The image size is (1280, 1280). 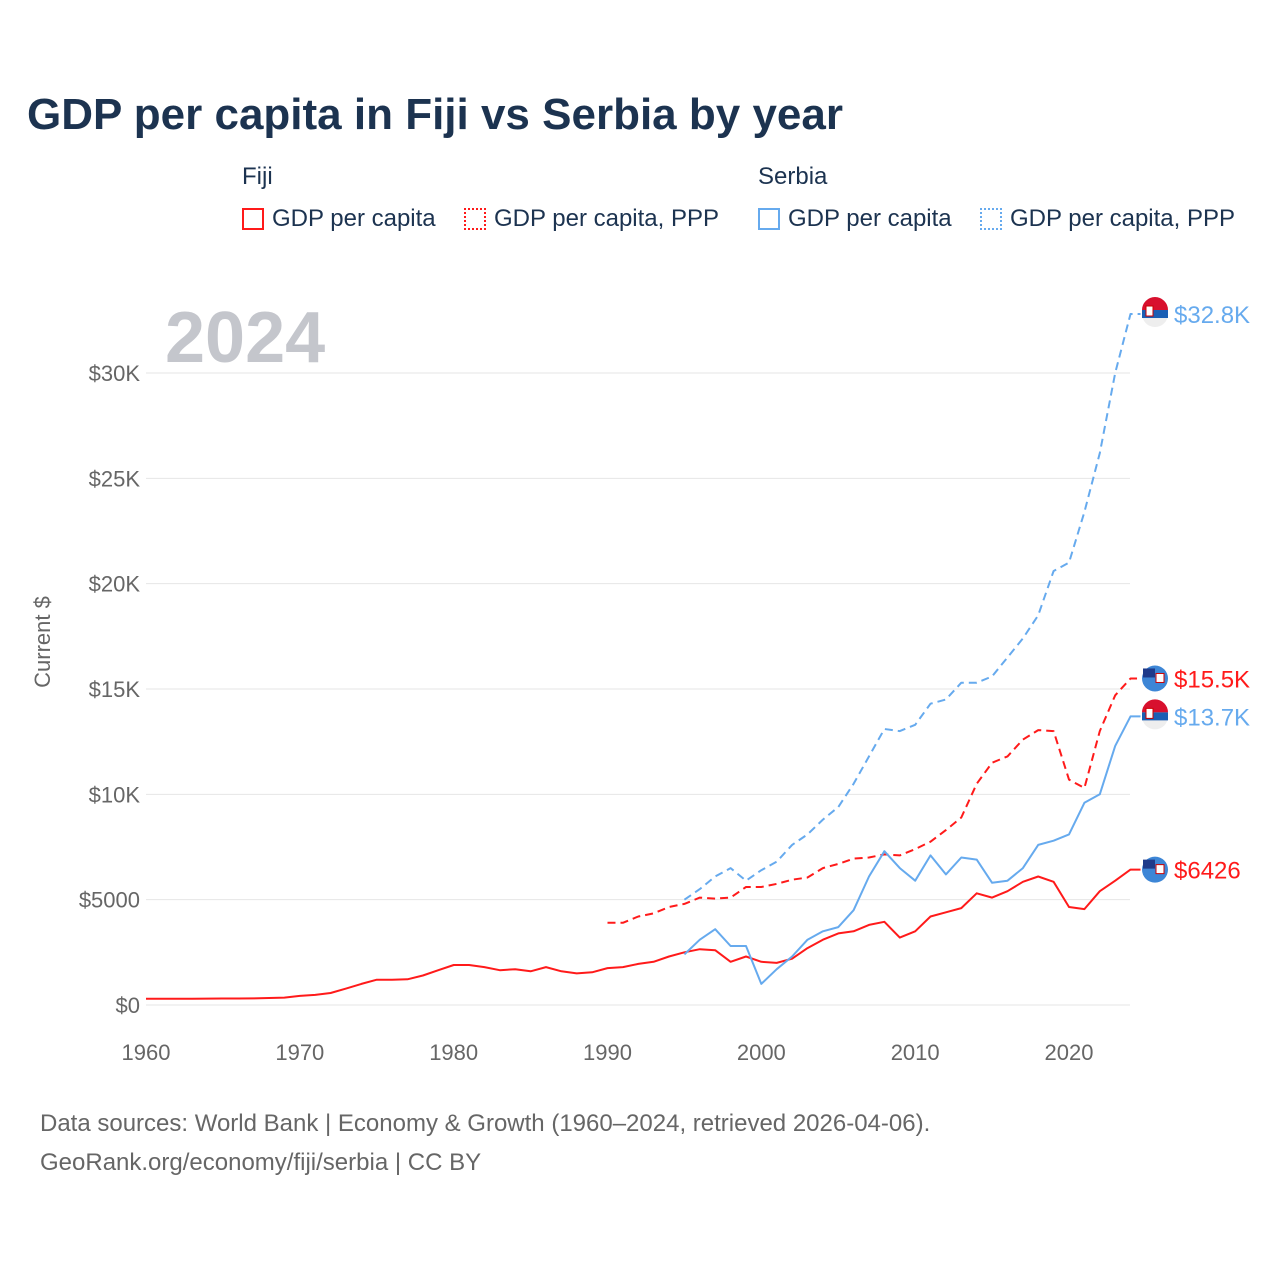 What do you see at coordinates (128, 1005) in the screenshot?
I see `y-tick-label: $0` at bounding box center [128, 1005].